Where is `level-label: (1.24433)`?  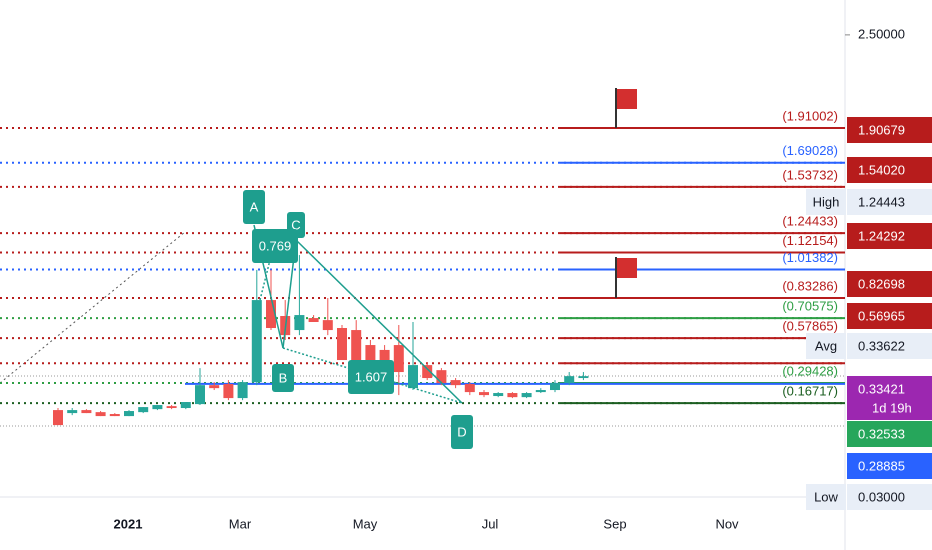 level-label: (1.24433) is located at coordinates (810, 221).